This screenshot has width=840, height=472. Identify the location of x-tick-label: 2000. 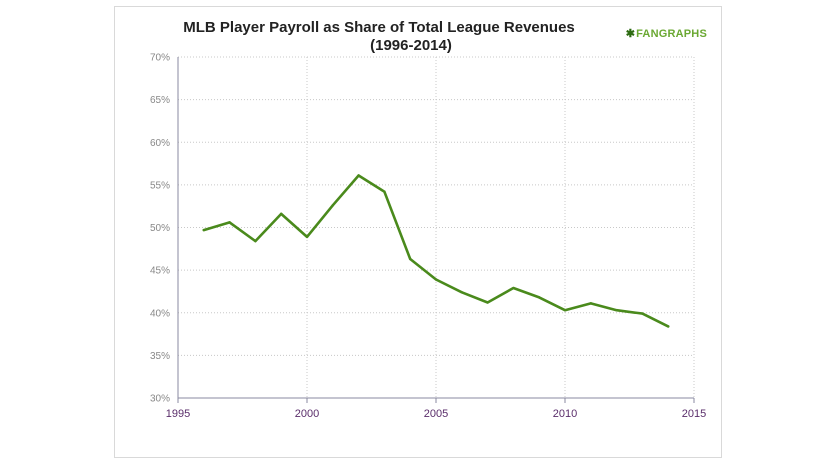
(307, 414).